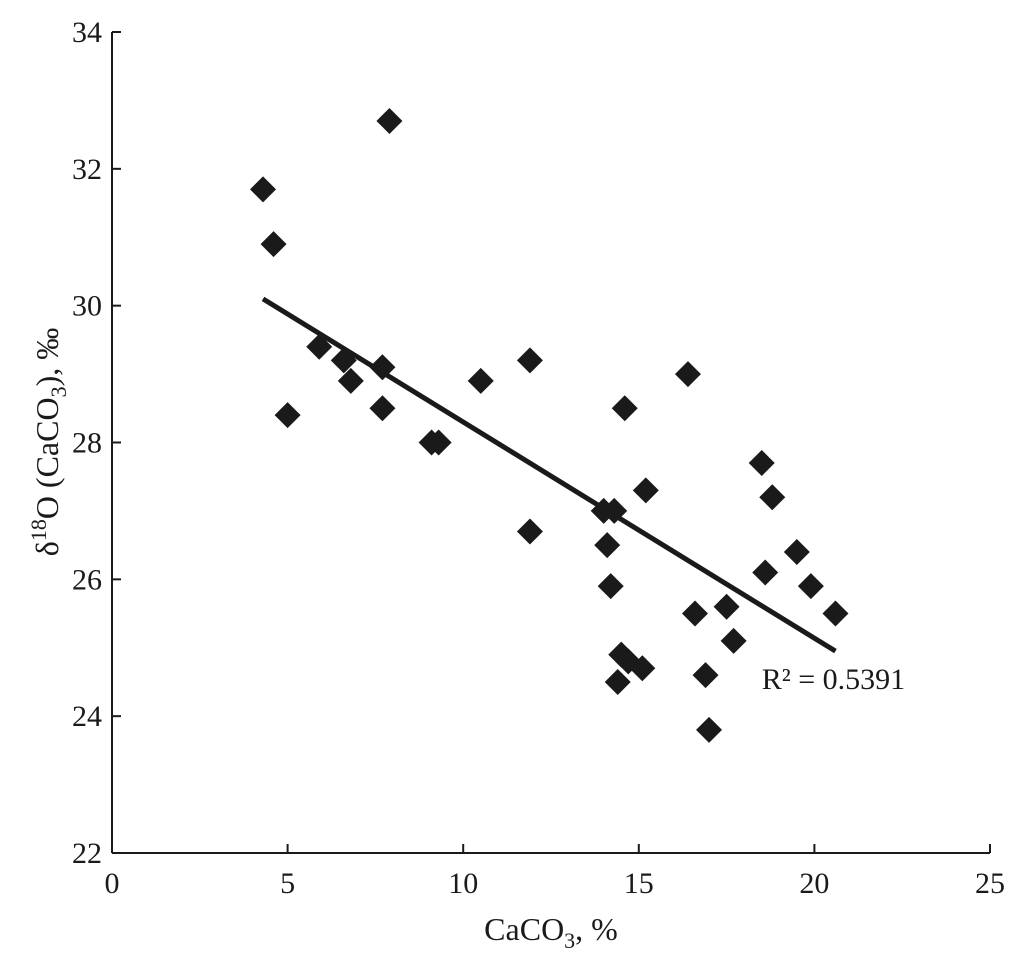 This screenshot has height=961, width=1014. I want to click on r-squared-annotation: R² = 0.5391, so click(833, 679).